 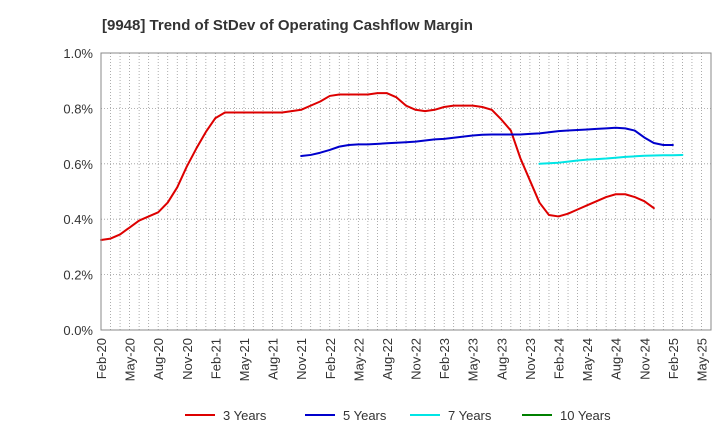 I want to click on y-tick-label: 0.0%, so click(x=78, y=330).